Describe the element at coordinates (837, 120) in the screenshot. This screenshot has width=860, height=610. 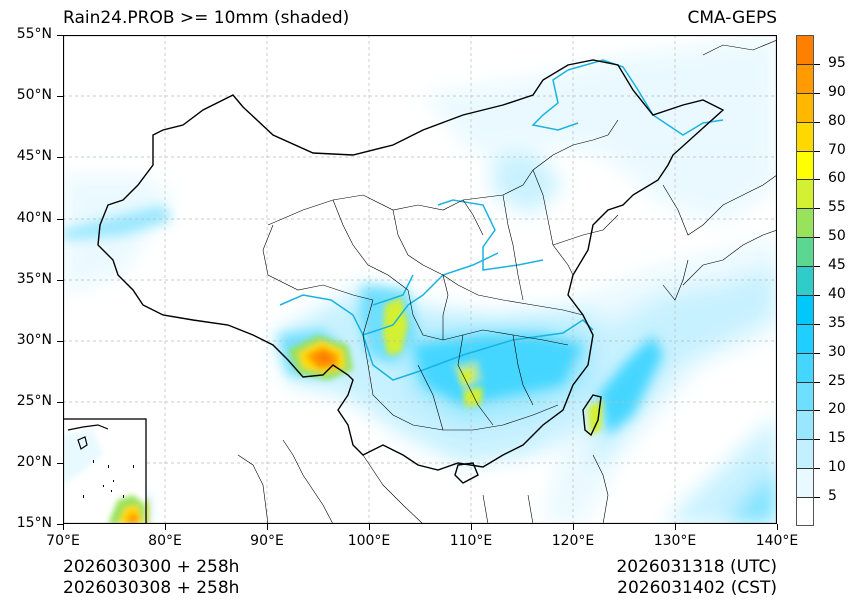
I see `colorbar-label: 80` at that location.